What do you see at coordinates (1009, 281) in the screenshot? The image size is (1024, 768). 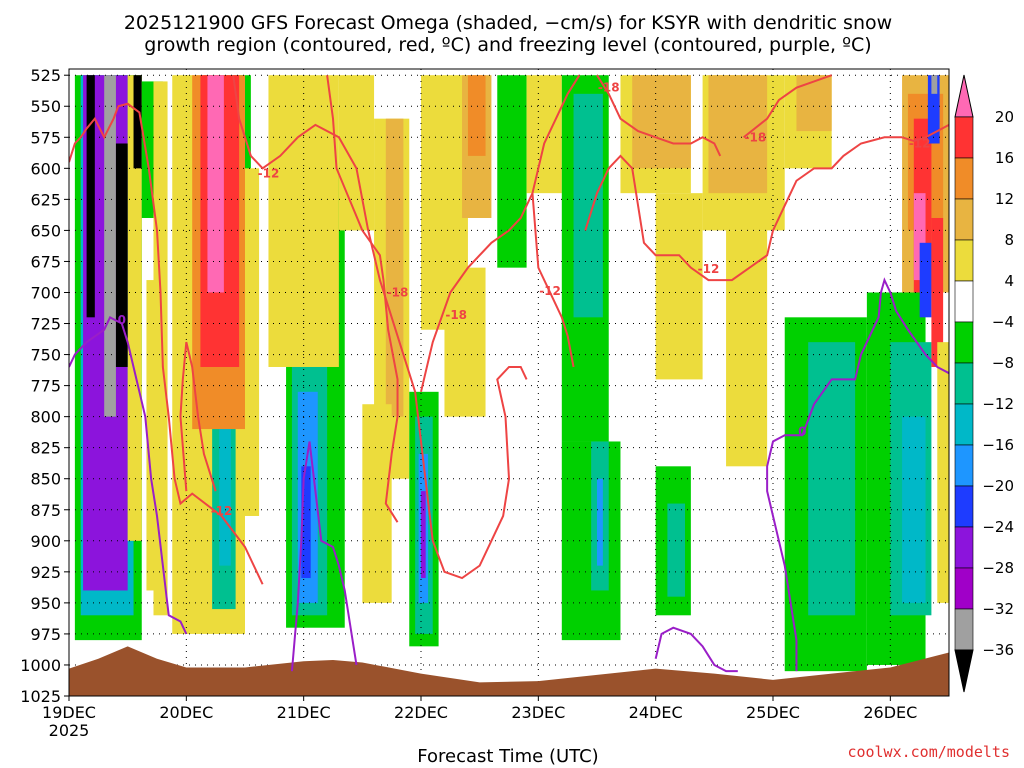 I see `colorbar-label-4: 4` at bounding box center [1009, 281].